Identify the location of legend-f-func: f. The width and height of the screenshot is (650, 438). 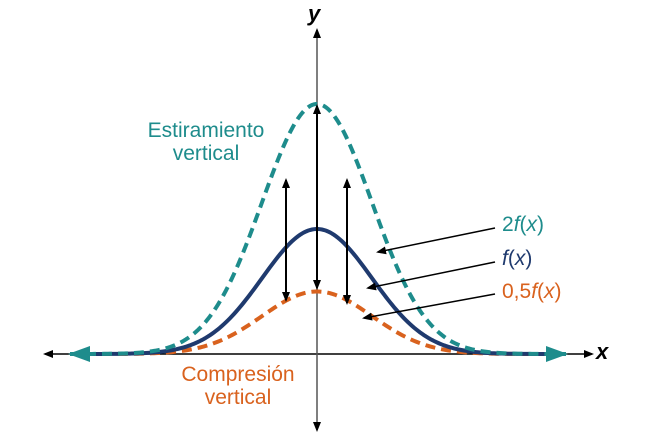
(505, 258).